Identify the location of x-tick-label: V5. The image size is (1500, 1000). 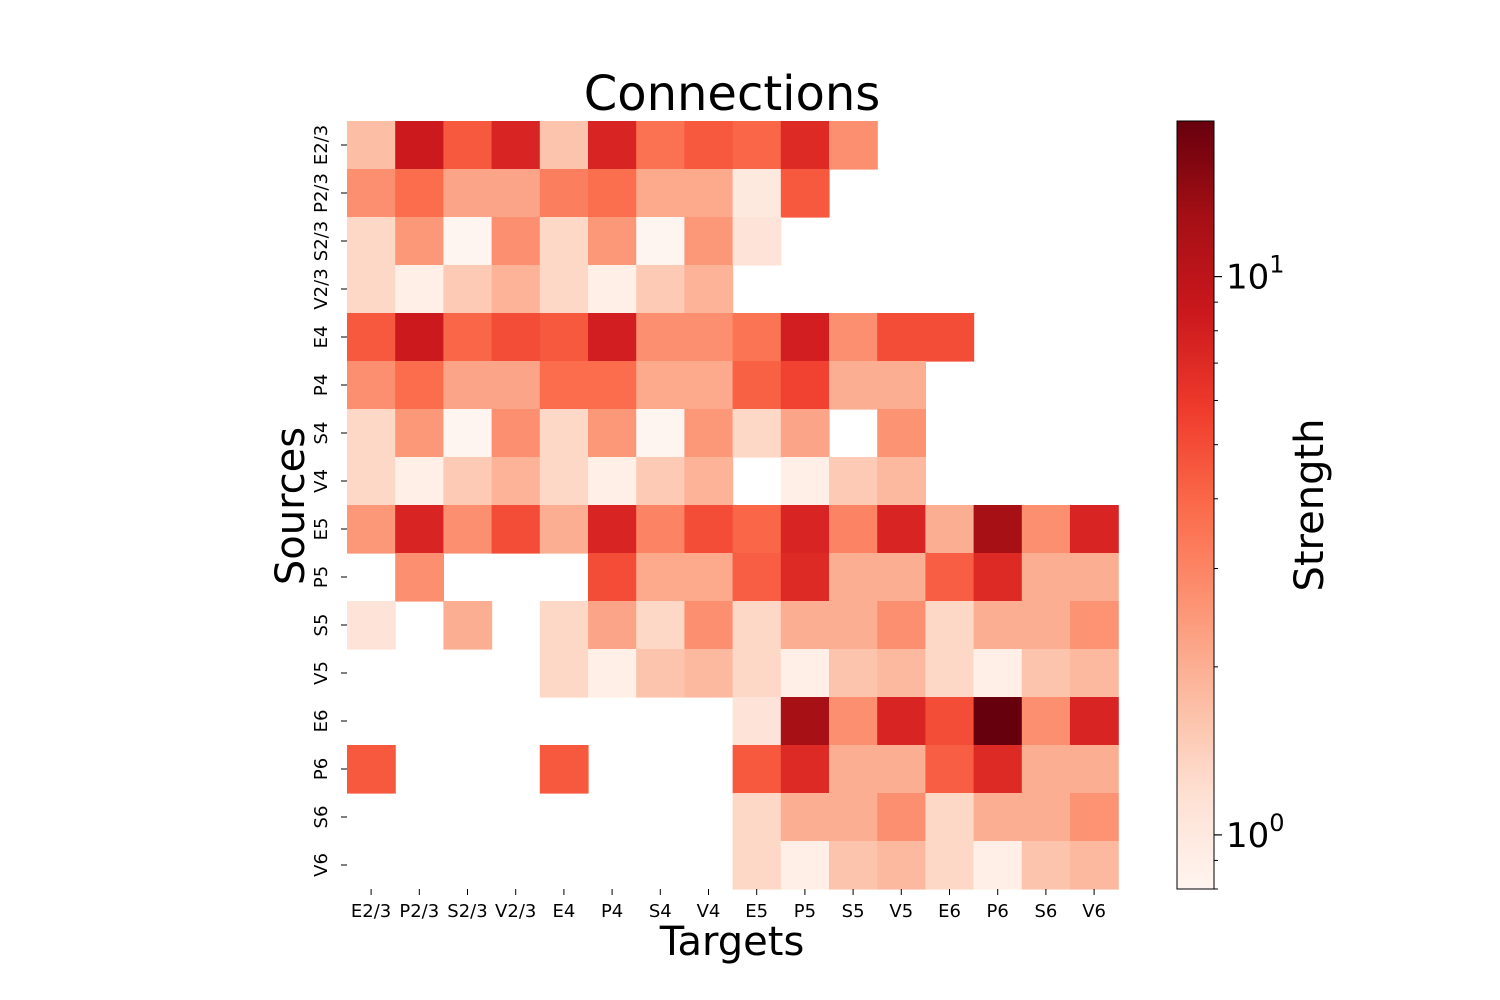
(901, 911).